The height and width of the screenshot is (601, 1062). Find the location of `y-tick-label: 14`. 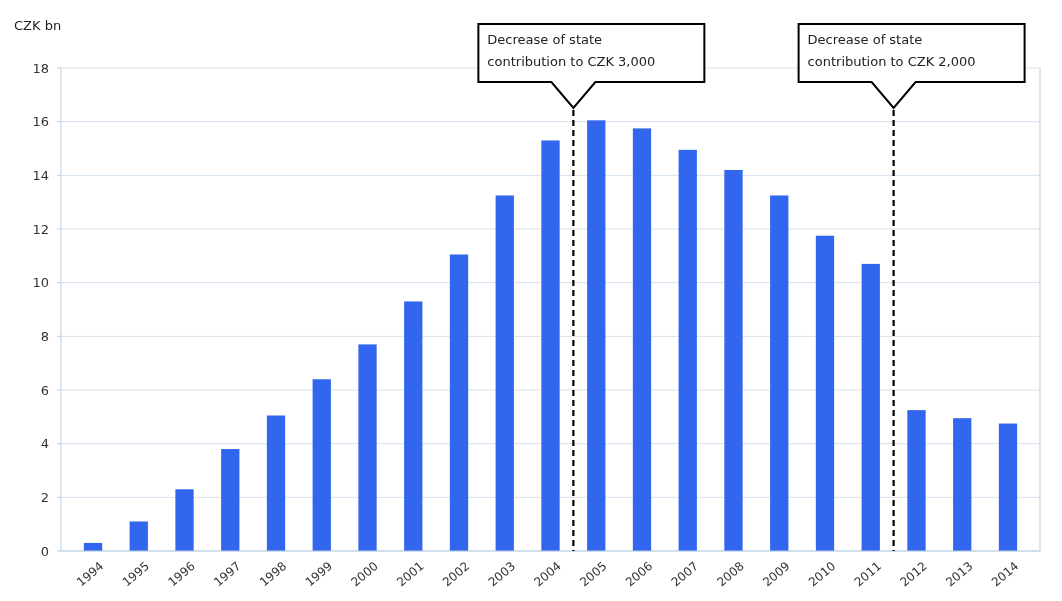

y-tick-label: 14 is located at coordinates (40, 175).